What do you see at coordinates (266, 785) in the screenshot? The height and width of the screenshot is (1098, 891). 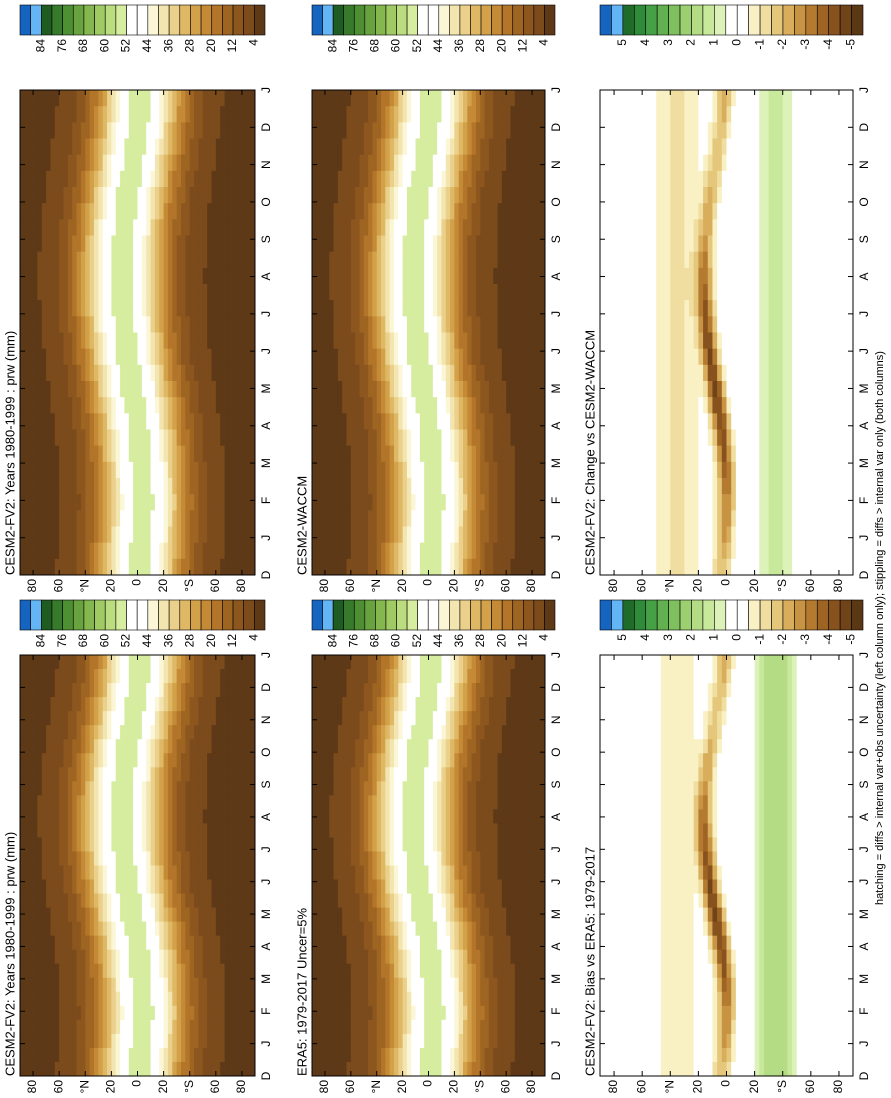 I see `x-tick-label: S` at bounding box center [266, 785].